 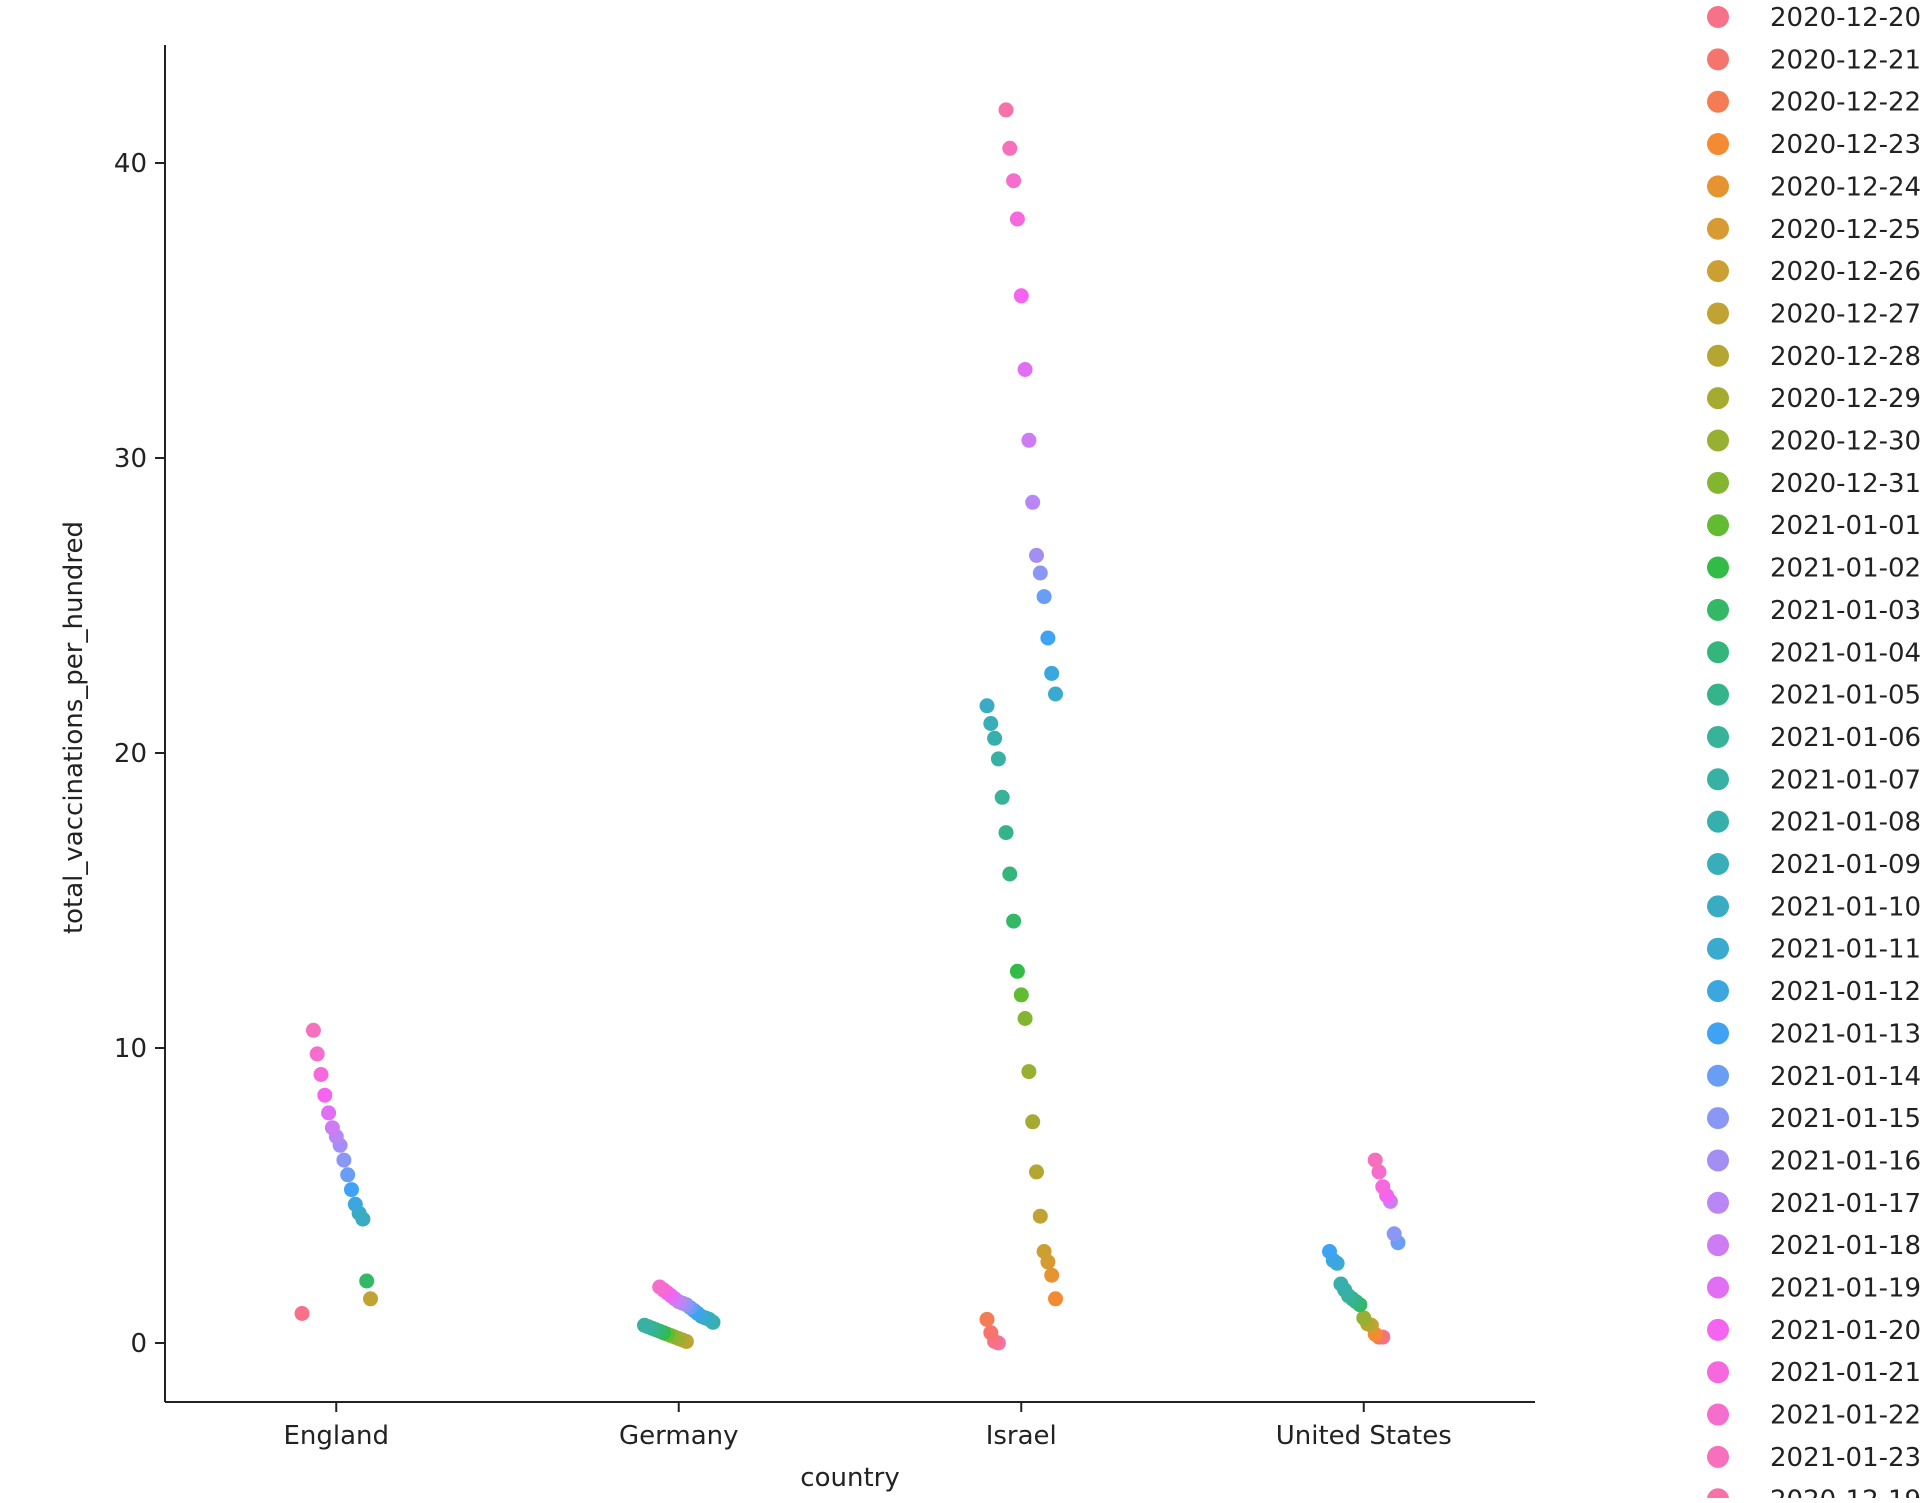 What do you see at coordinates (1021, 1436) in the screenshot?
I see `x-tick-label: Israel` at bounding box center [1021, 1436].